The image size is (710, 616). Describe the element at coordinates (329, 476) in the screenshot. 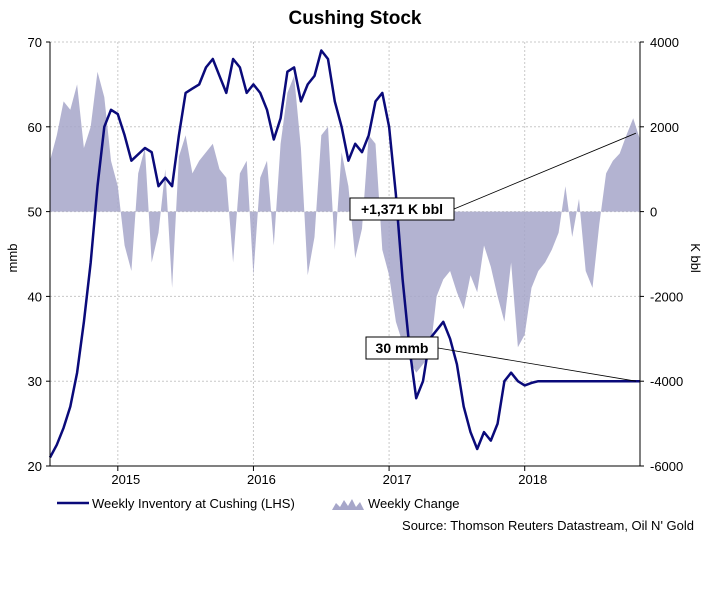

I see `x-axis-ticks: 2015 2016 2017 2018` at that location.